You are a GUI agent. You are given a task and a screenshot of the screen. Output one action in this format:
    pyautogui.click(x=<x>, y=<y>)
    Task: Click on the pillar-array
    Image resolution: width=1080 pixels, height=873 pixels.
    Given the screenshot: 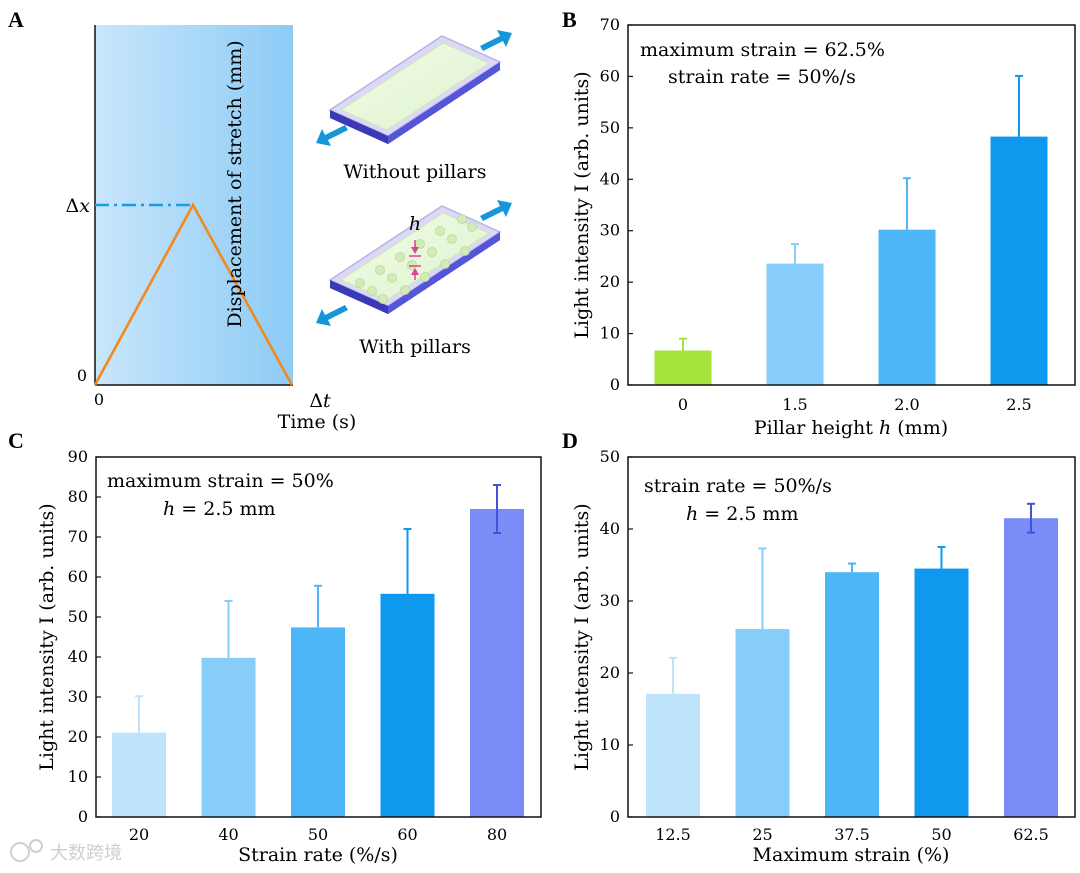 What is the action you would take?
    pyautogui.click(x=416, y=259)
    